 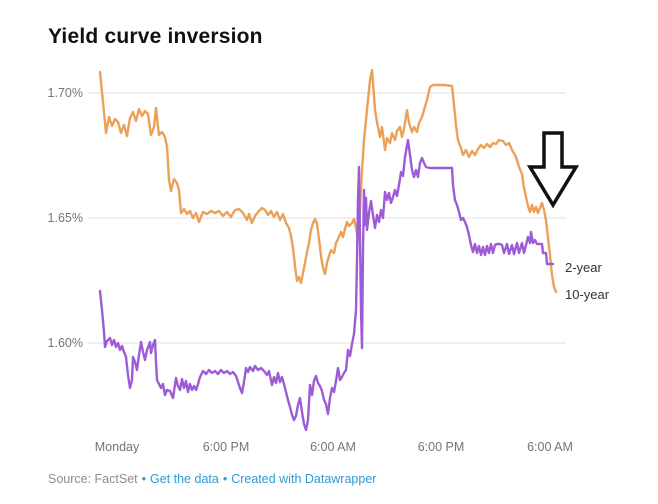 I want to click on created-with-datawrapper-link: Created with Datawrapper, so click(x=304, y=479).